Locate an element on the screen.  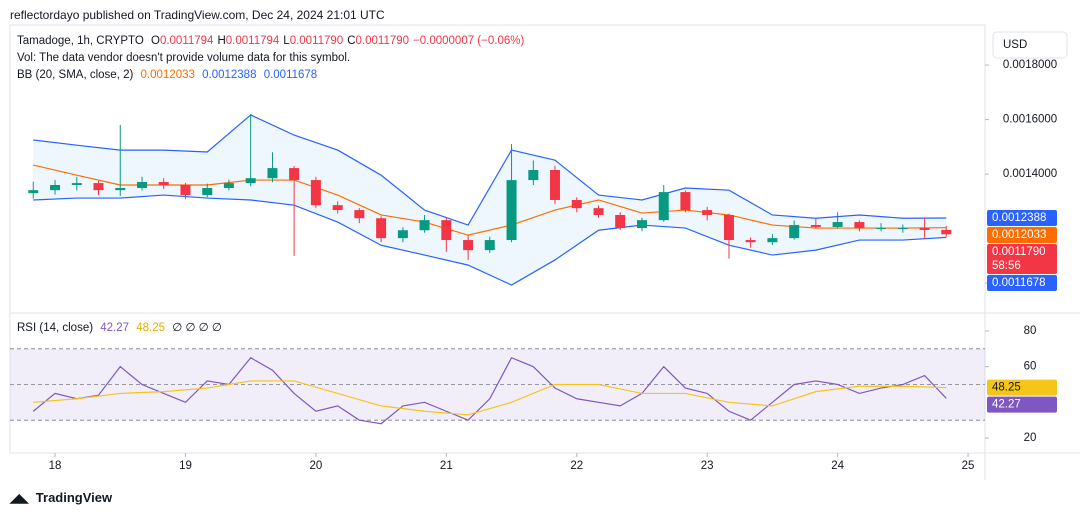
x-tick-label: 20 is located at coordinates (316, 466).